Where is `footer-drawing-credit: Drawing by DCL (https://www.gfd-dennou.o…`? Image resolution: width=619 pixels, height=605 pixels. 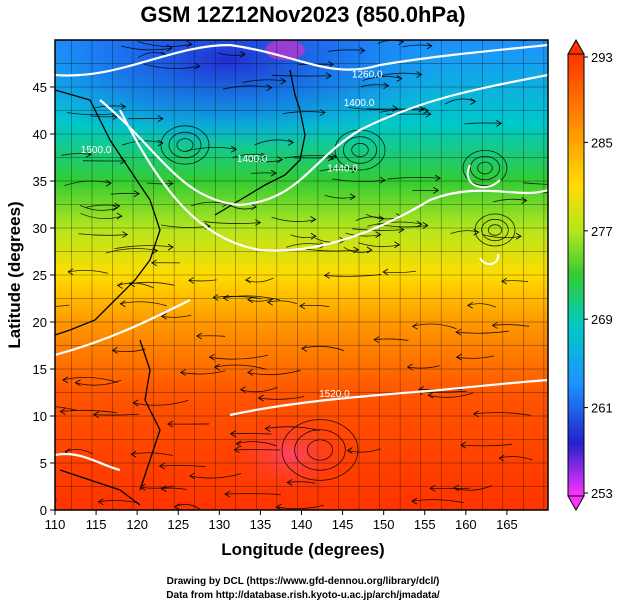 footer-drawing-credit: Drawing by DCL (https://www.gfd-dennou.o… is located at coordinates (303, 581).